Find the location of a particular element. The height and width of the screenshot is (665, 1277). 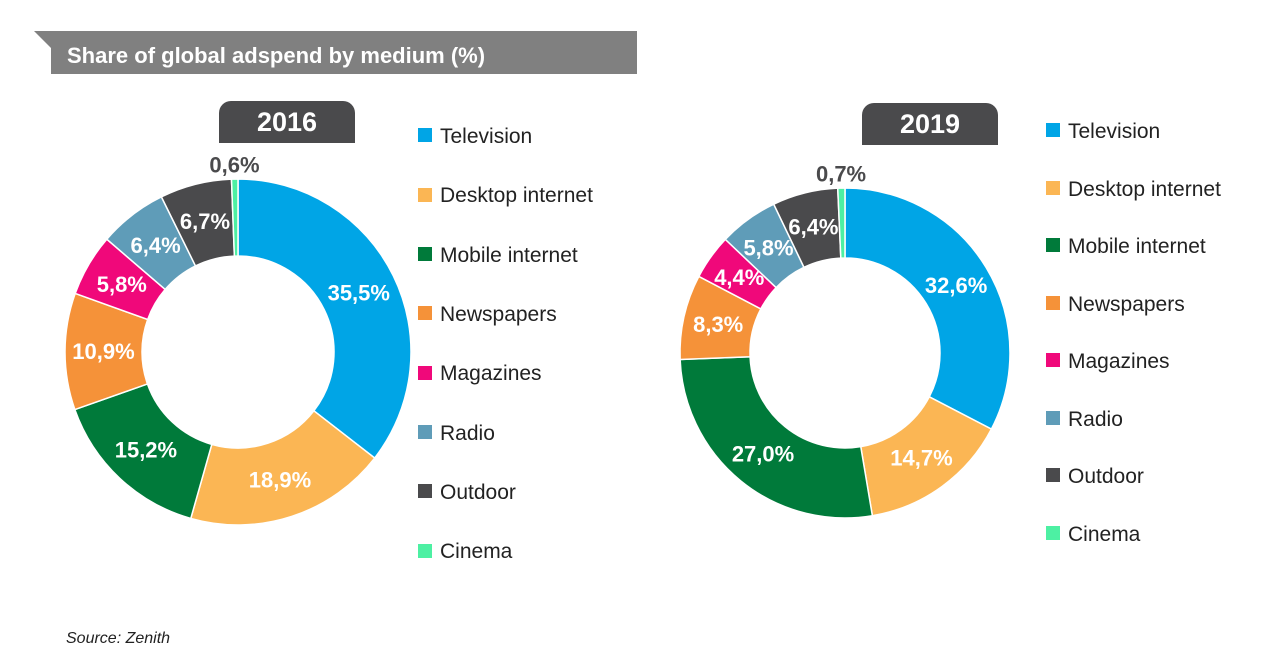

title-banner-shape is located at coordinates (335, 52).